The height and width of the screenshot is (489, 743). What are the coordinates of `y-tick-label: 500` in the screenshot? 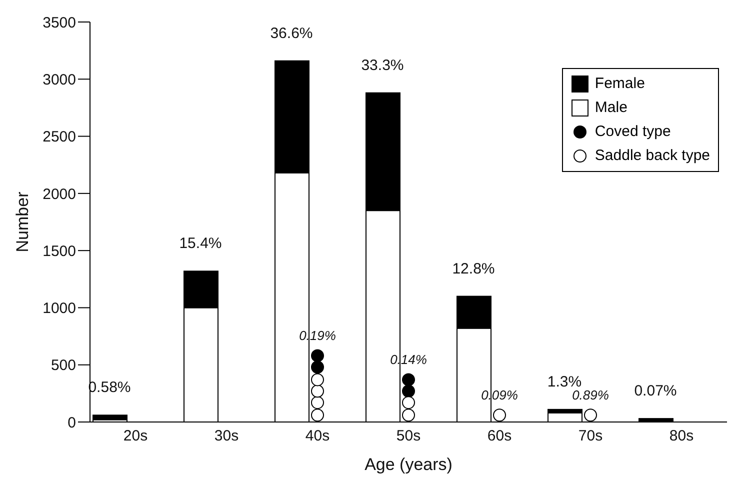 It's located at (63, 365).